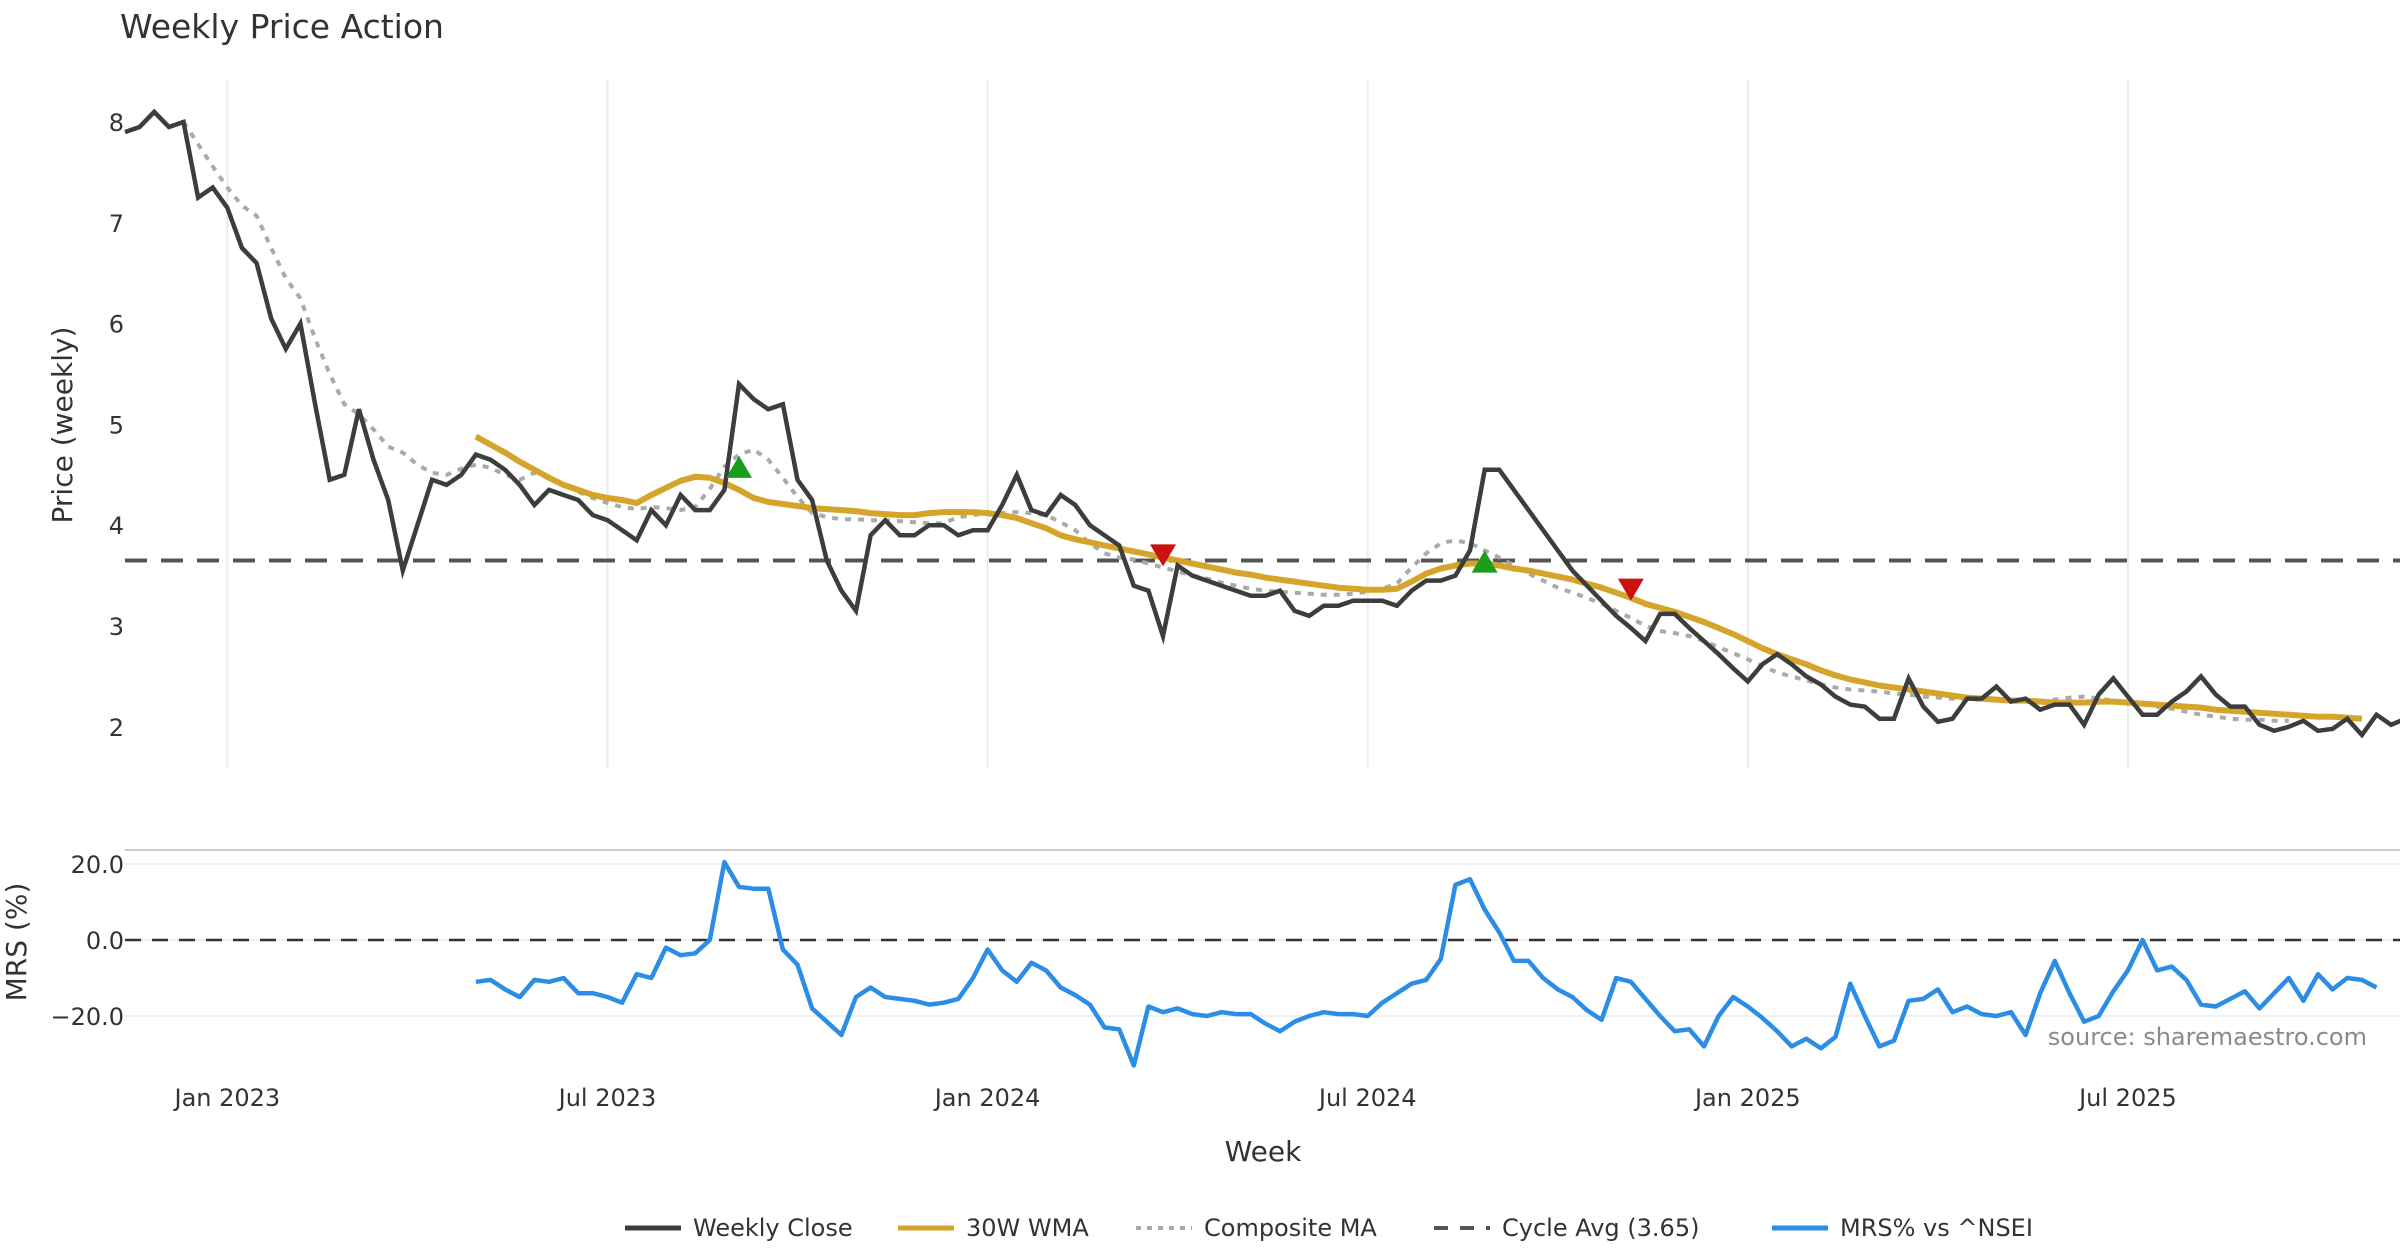 This screenshot has height=1260, width=2400. I want to click on legend-label: MRS% vs ^NSEI, so click(1936, 1228).